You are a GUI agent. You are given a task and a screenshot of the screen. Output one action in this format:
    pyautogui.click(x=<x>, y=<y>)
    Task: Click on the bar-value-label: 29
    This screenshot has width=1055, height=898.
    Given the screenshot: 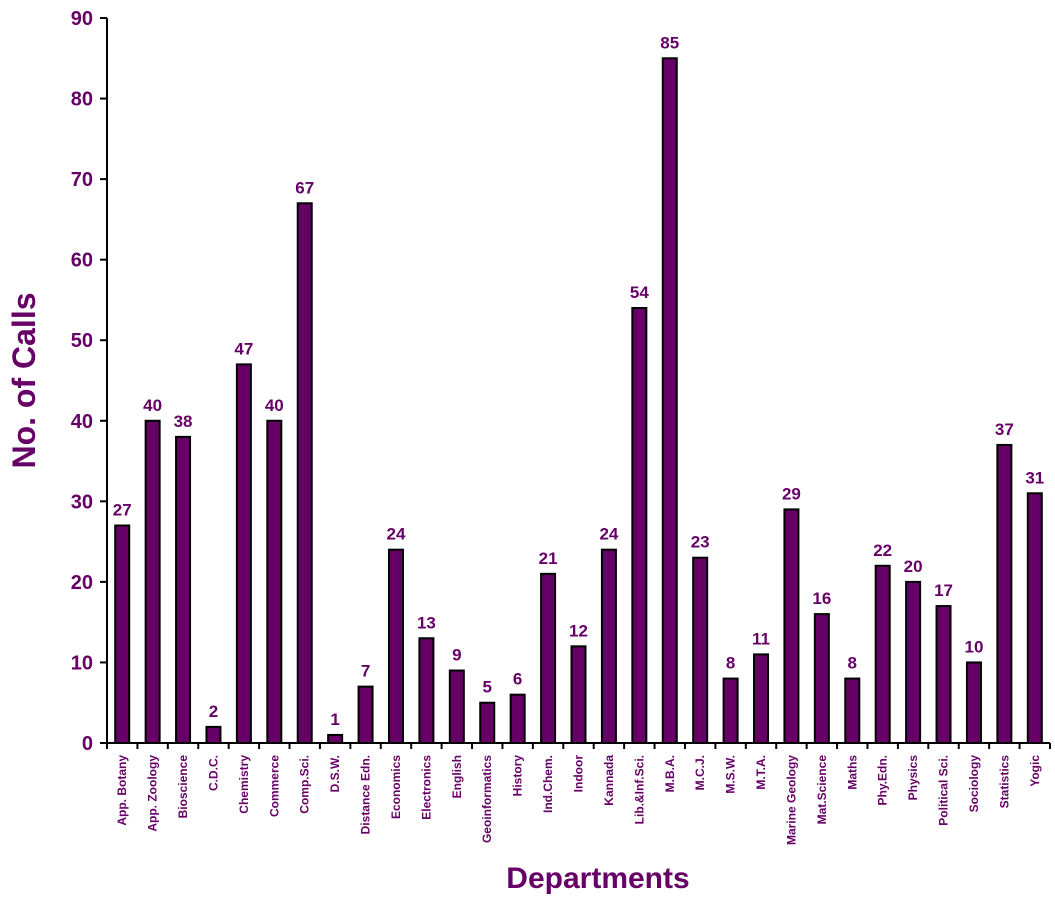 What is the action you would take?
    pyautogui.click(x=791, y=493)
    